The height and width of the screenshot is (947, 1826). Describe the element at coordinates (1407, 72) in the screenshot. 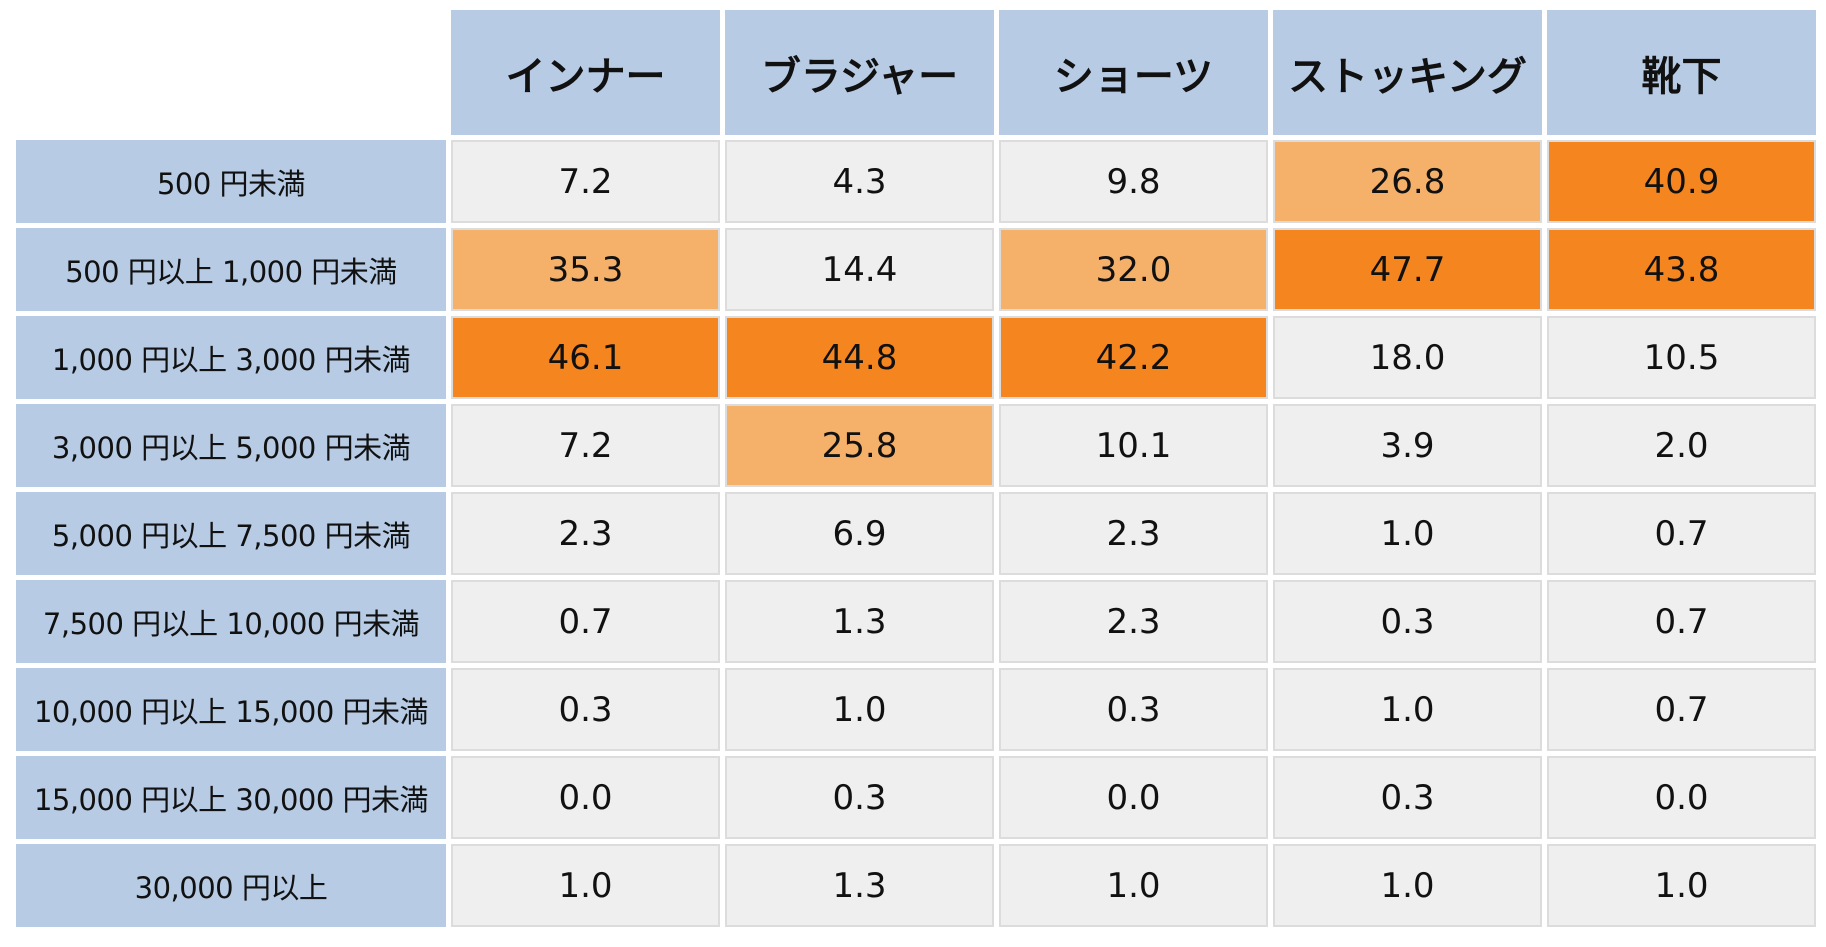

I see `column-header: ストッキング` at that location.